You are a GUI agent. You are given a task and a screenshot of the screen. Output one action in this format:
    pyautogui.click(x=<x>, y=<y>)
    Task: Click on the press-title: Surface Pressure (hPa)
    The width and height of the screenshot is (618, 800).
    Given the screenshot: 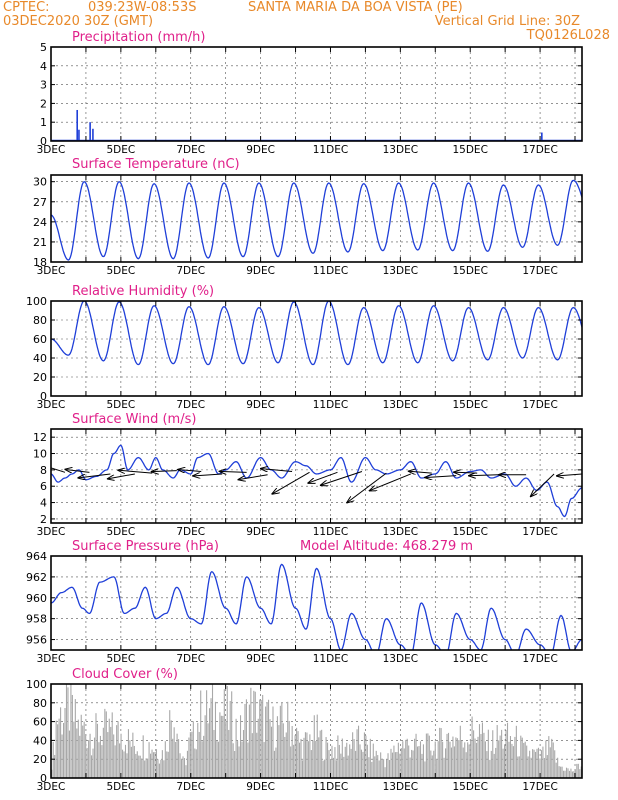 What is the action you would take?
    pyautogui.click(x=145, y=546)
    